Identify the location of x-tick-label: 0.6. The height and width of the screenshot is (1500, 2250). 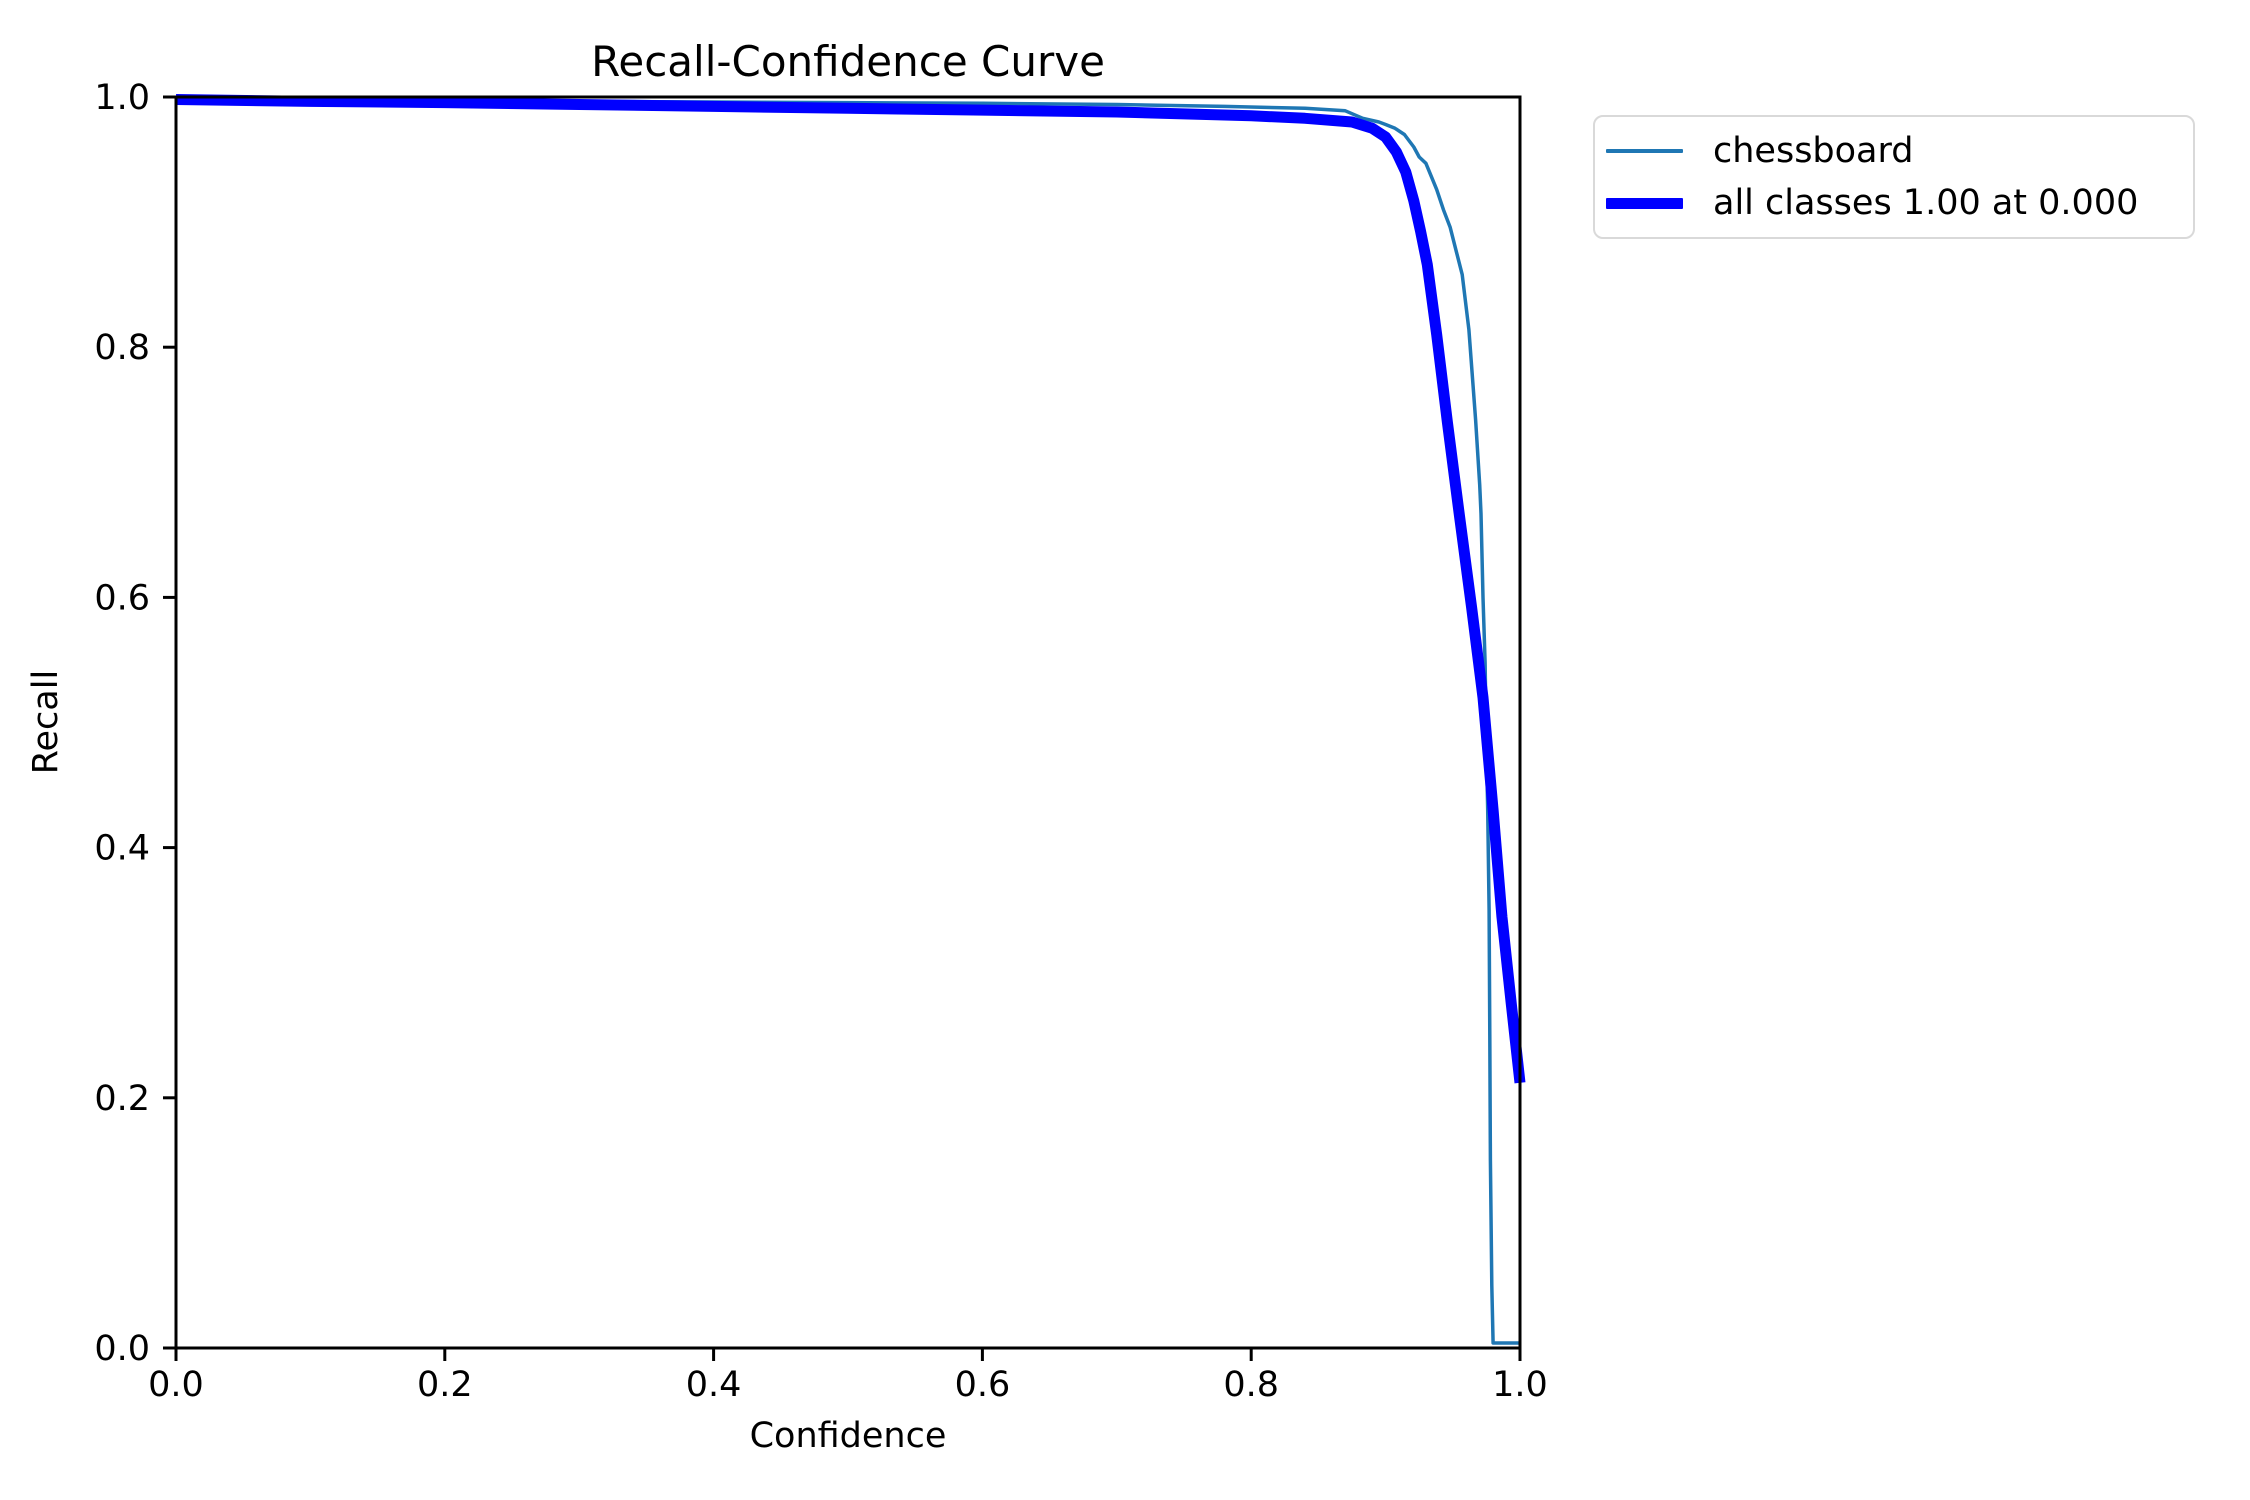
(983, 1385).